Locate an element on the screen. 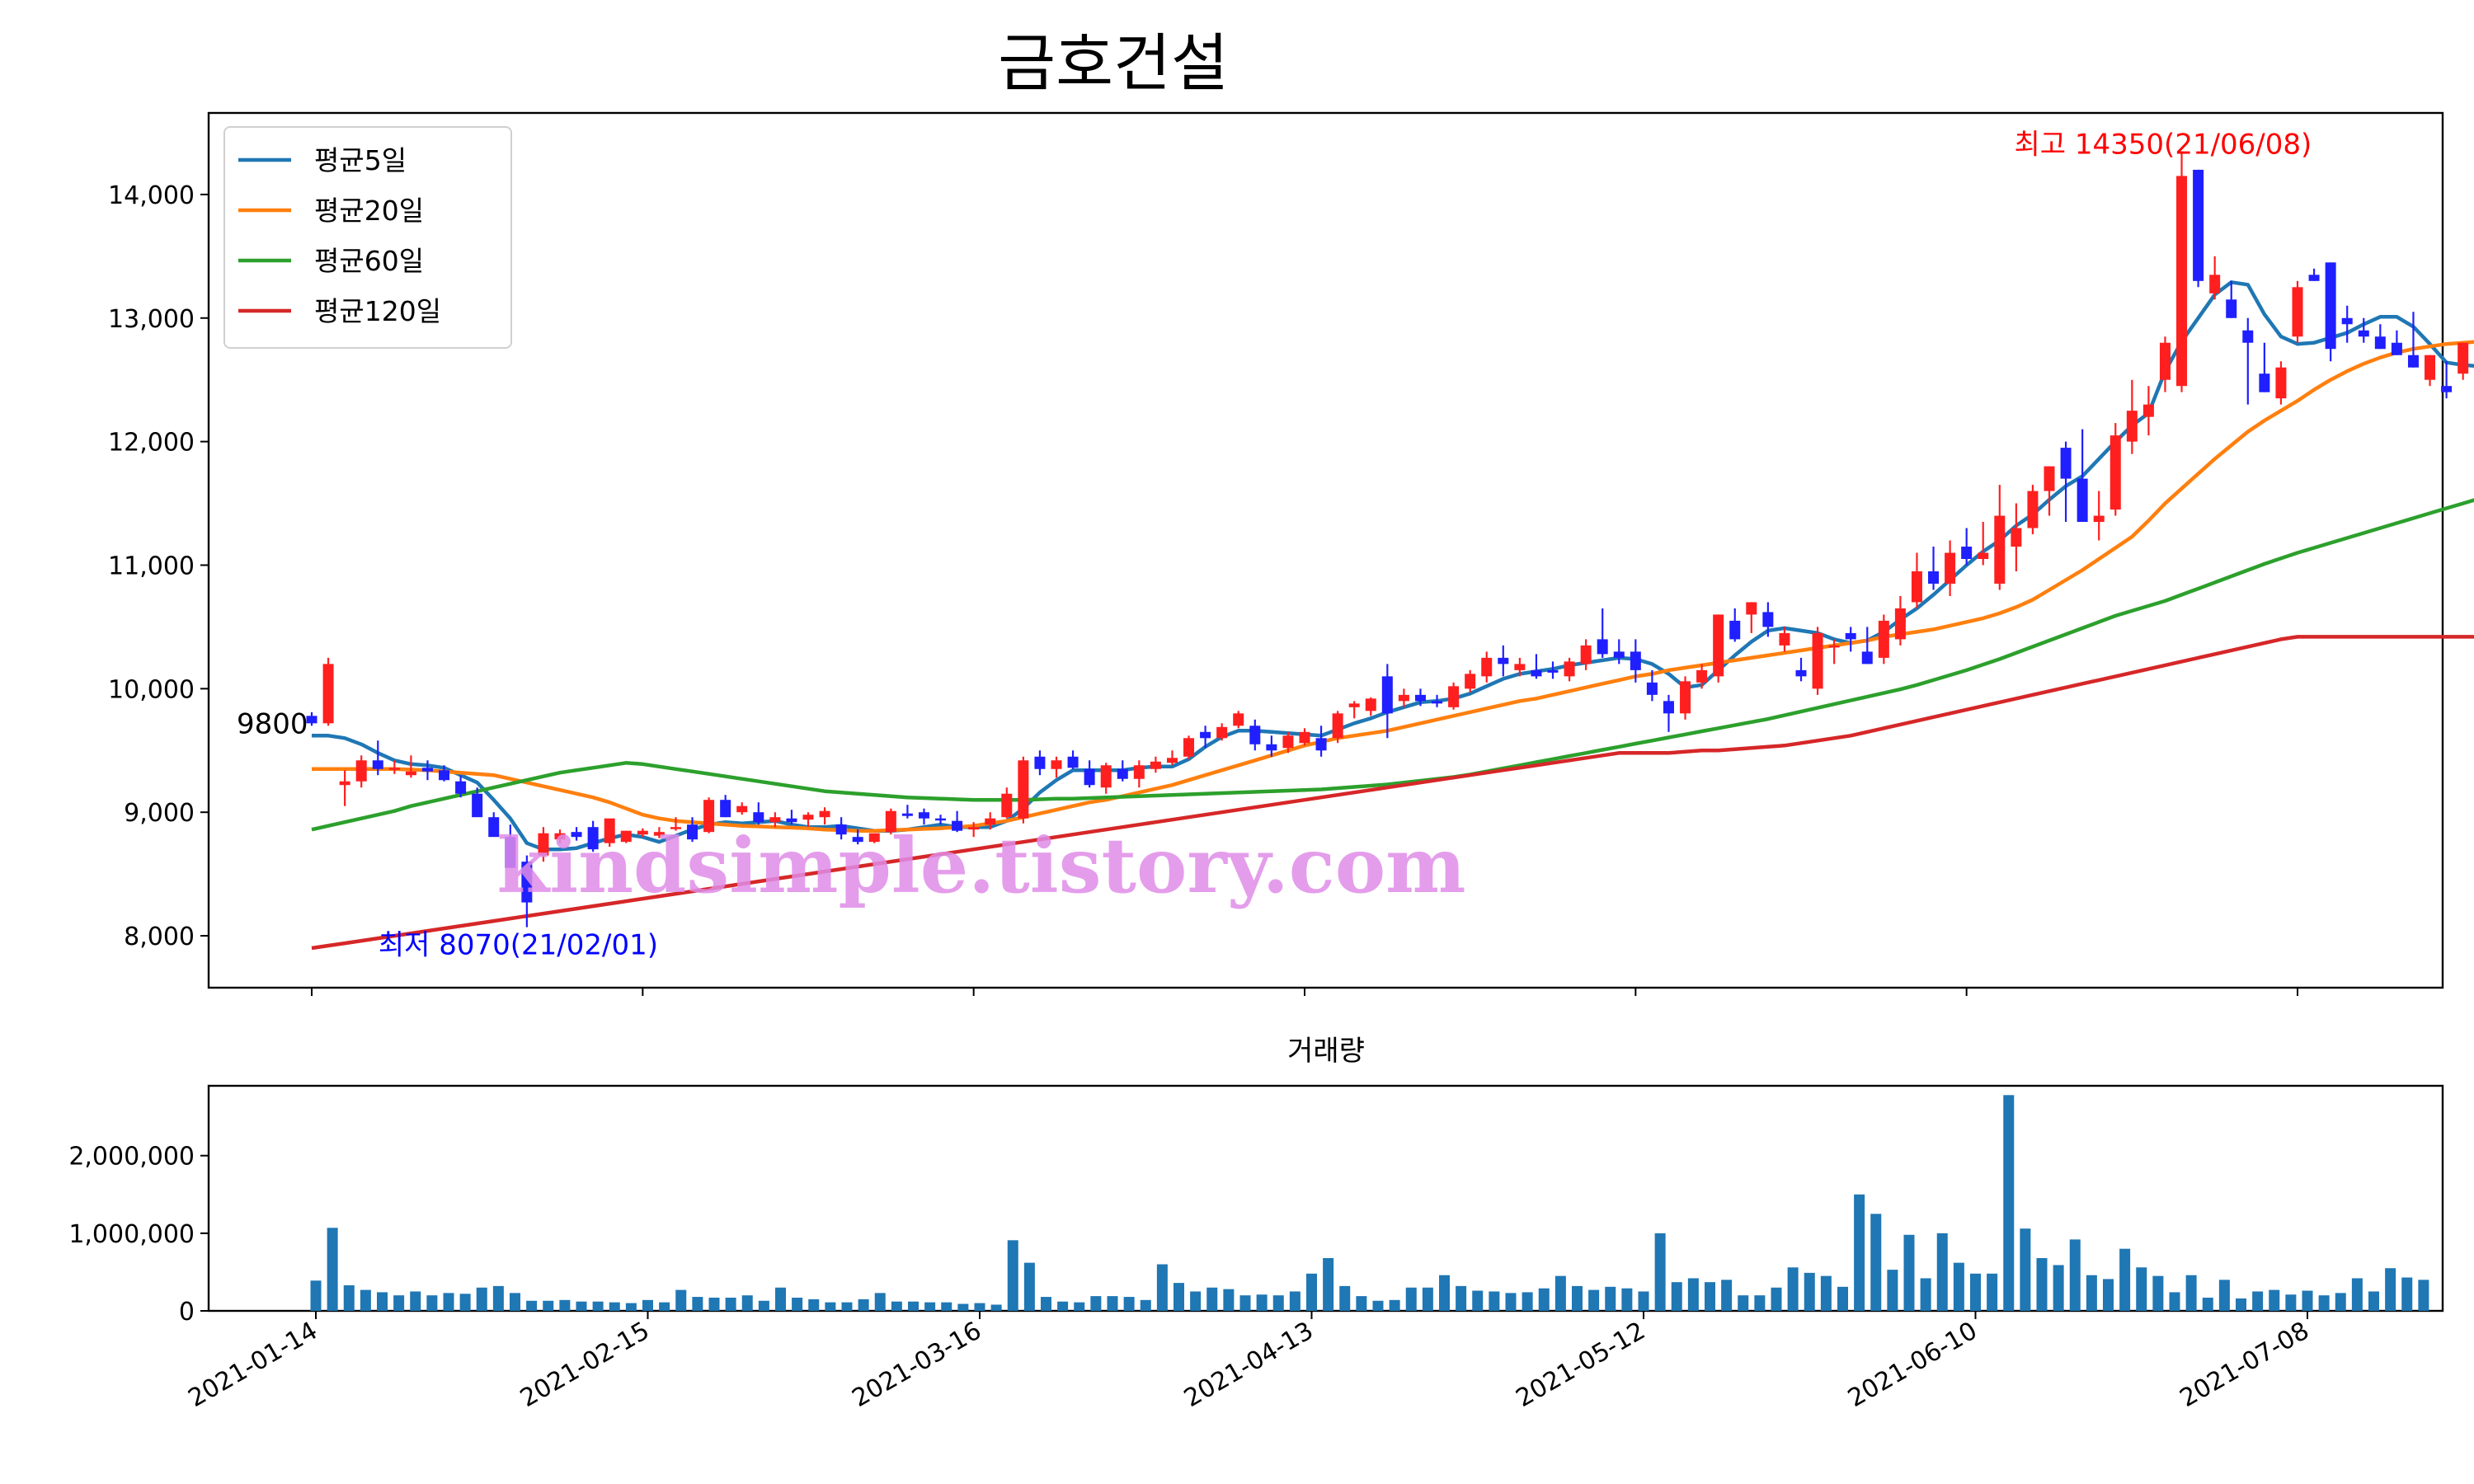 The image size is (2474, 1484). date-tick-label: 2021-04-13 is located at coordinates (1248, 1365).